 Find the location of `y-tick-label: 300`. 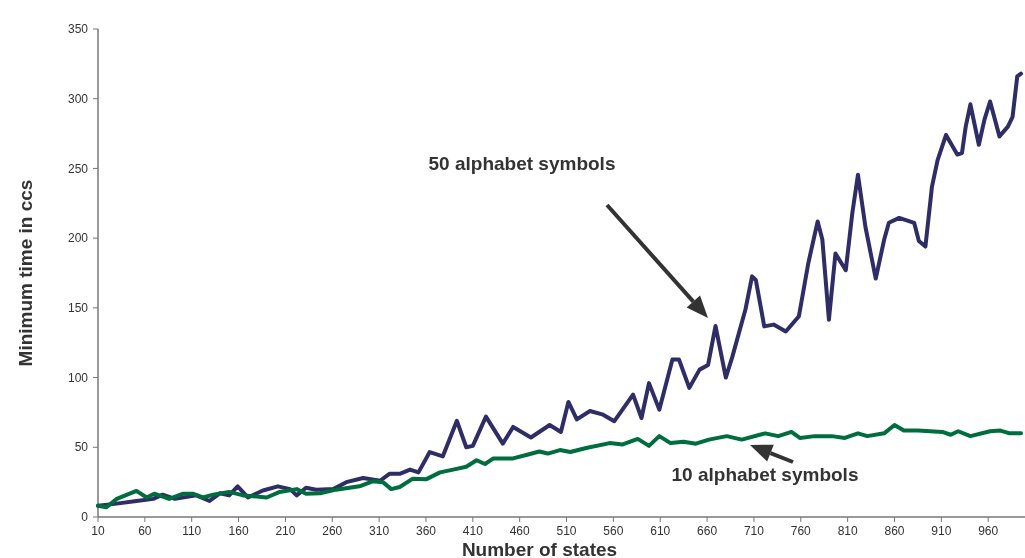

y-tick-label: 300 is located at coordinates (78, 98).